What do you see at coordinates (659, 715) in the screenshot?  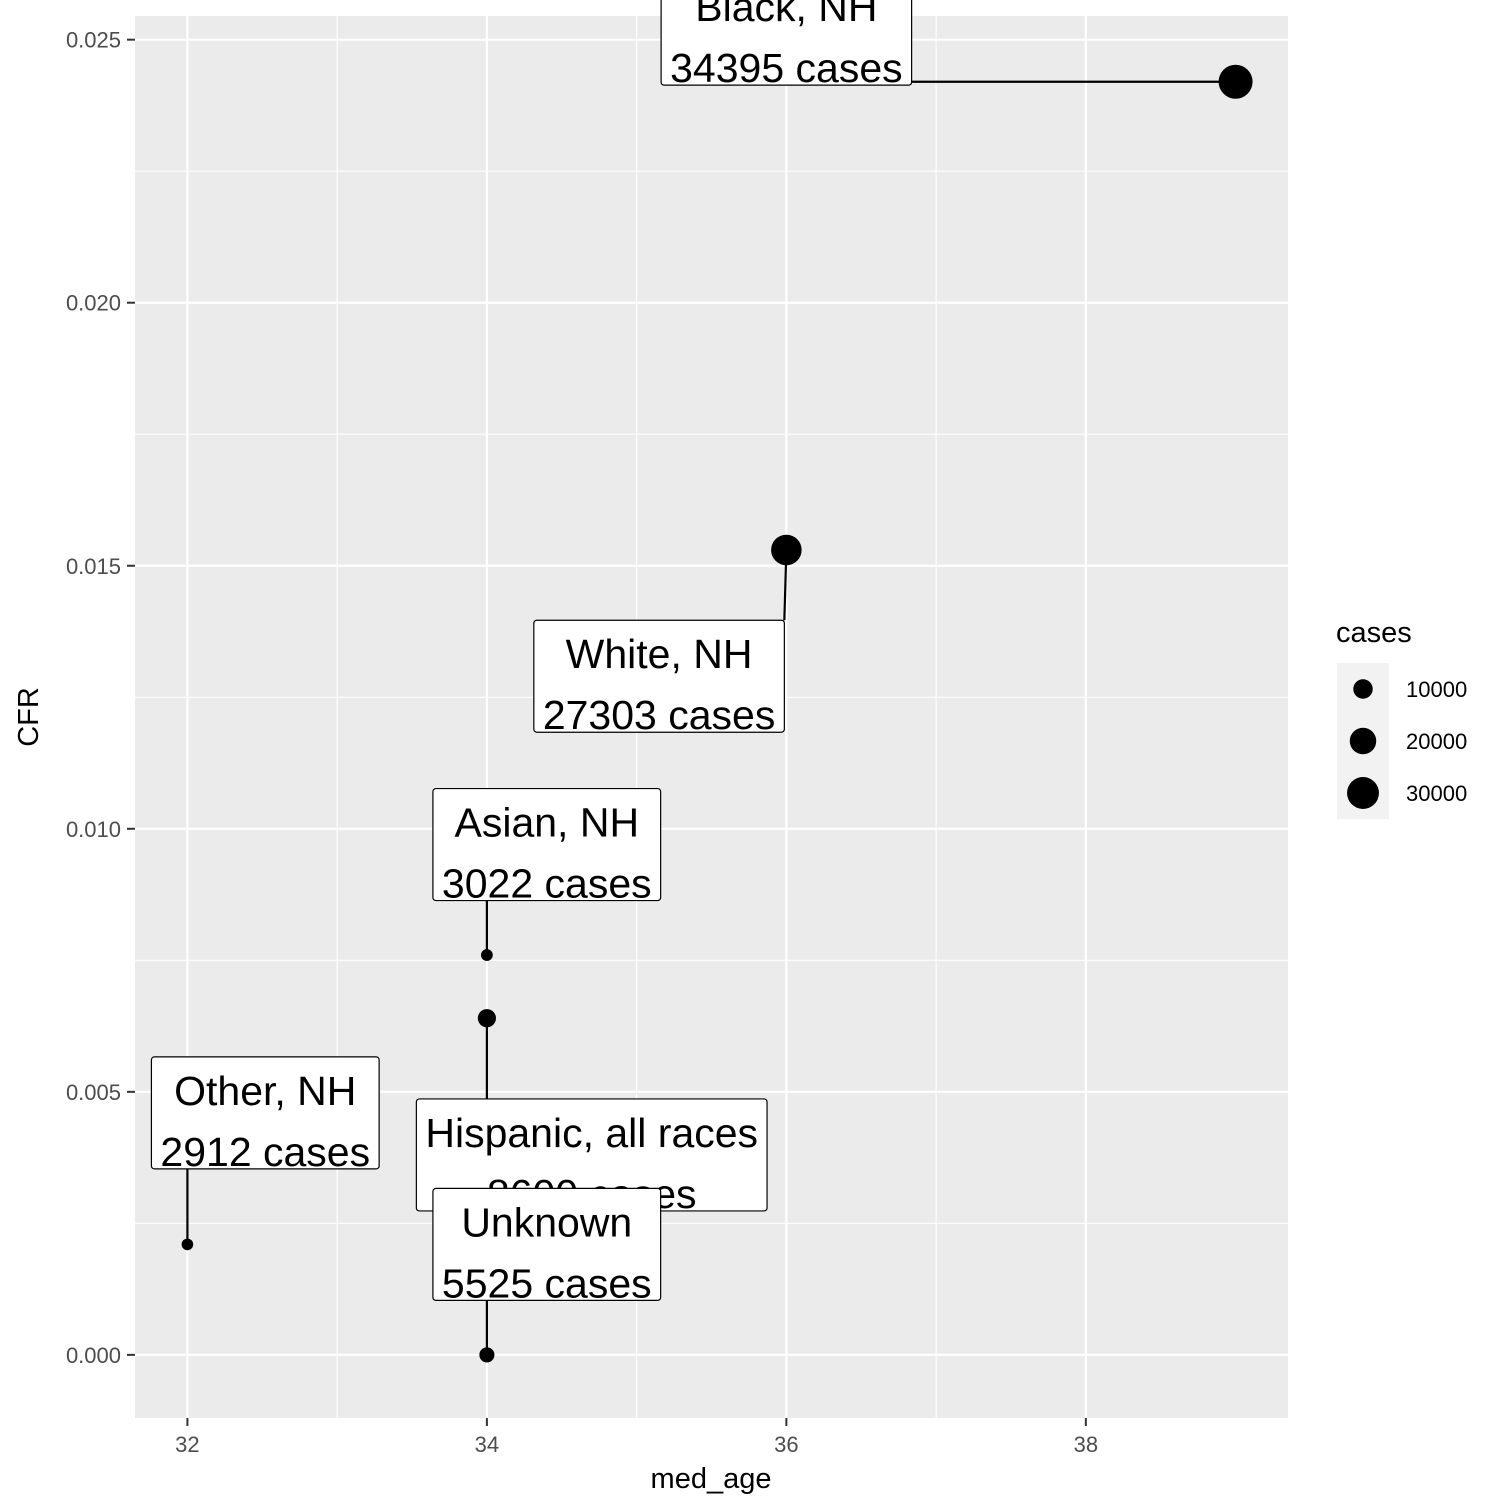 I see `data-label-cases: 27303 cases` at bounding box center [659, 715].